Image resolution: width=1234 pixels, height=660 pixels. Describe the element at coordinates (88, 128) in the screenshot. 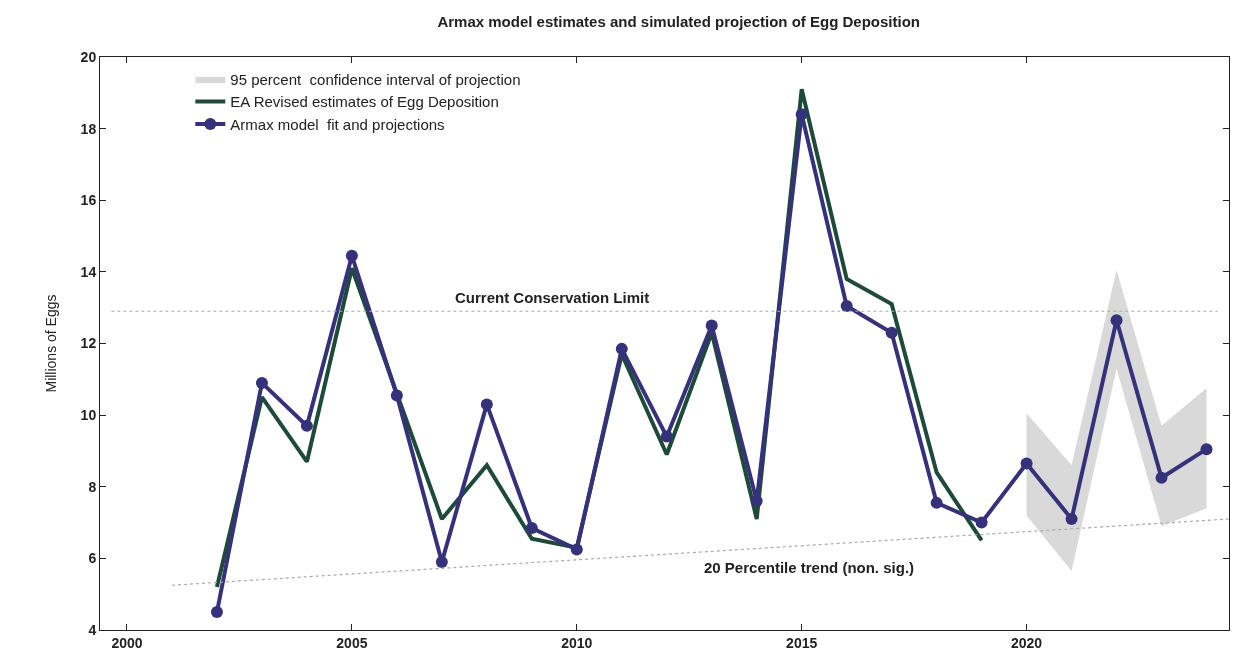

I see `y-tick-label: 18` at that location.